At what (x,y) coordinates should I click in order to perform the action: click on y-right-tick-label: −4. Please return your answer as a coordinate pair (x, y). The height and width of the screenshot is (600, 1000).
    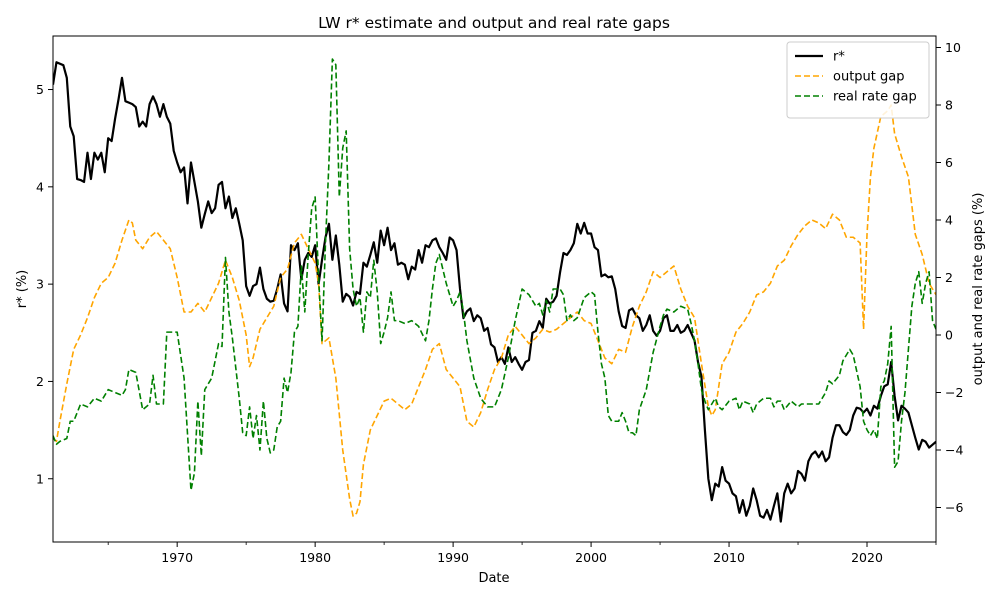
    Looking at the image, I should click on (954, 450).